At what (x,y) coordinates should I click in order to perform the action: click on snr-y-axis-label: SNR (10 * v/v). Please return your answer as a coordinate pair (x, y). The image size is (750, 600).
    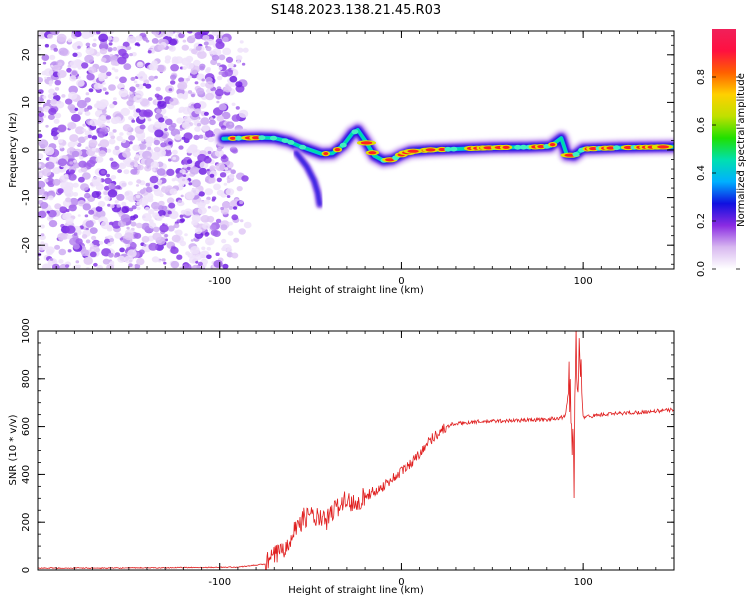
    Looking at the image, I should click on (13, 449).